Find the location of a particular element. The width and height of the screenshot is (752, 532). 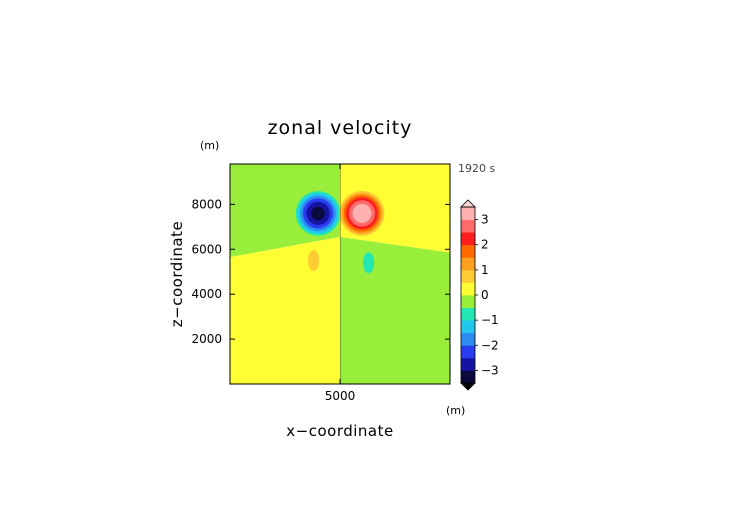

colorbar: 3 2 1 0 −1 −2 −3 is located at coordinates (479, 295).